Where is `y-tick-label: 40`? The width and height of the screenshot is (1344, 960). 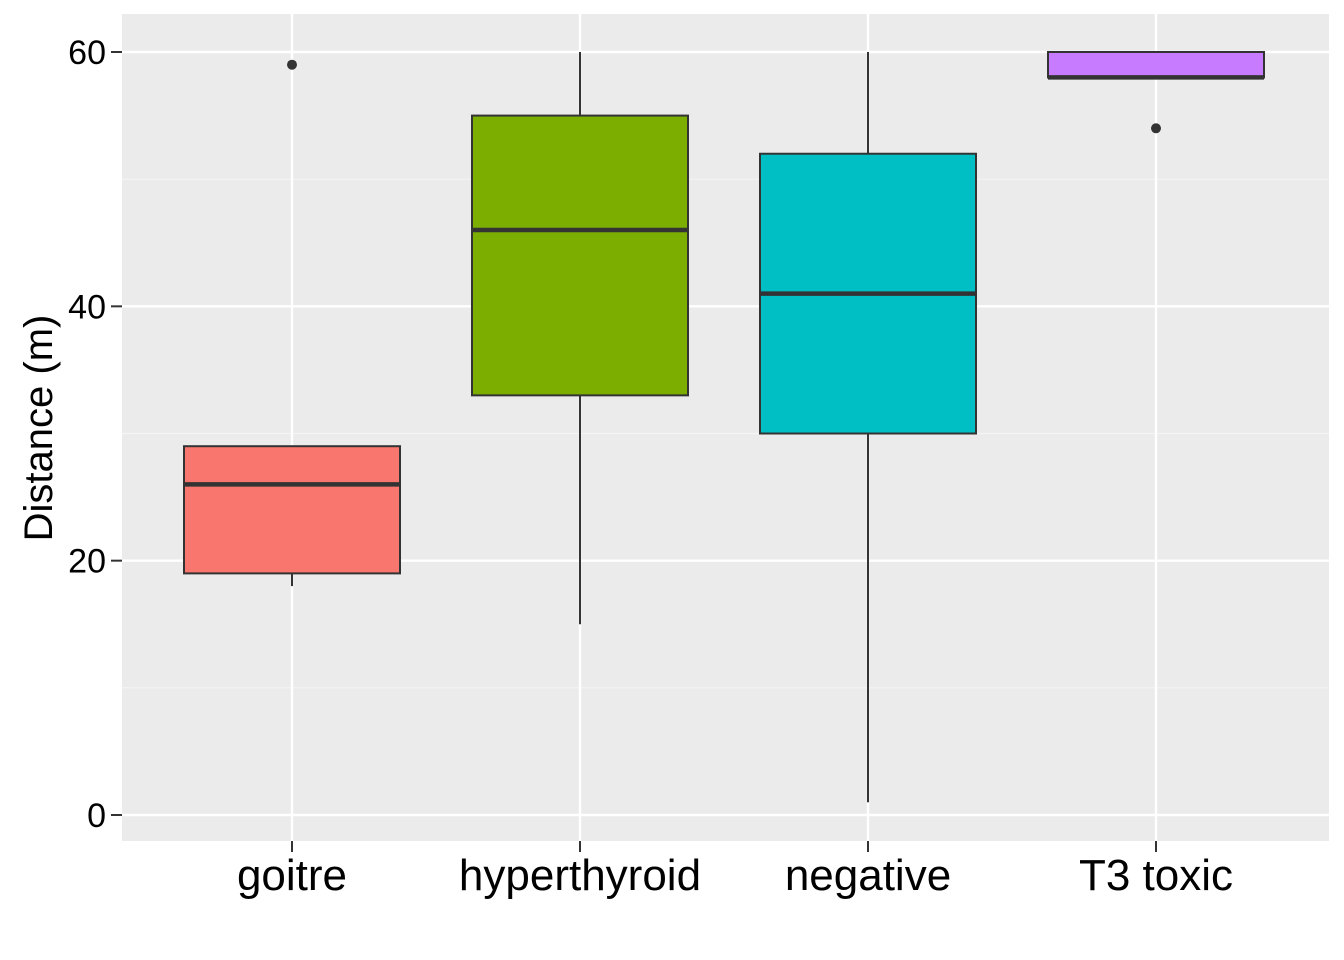
y-tick-label: 40 is located at coordinates (87, 307).